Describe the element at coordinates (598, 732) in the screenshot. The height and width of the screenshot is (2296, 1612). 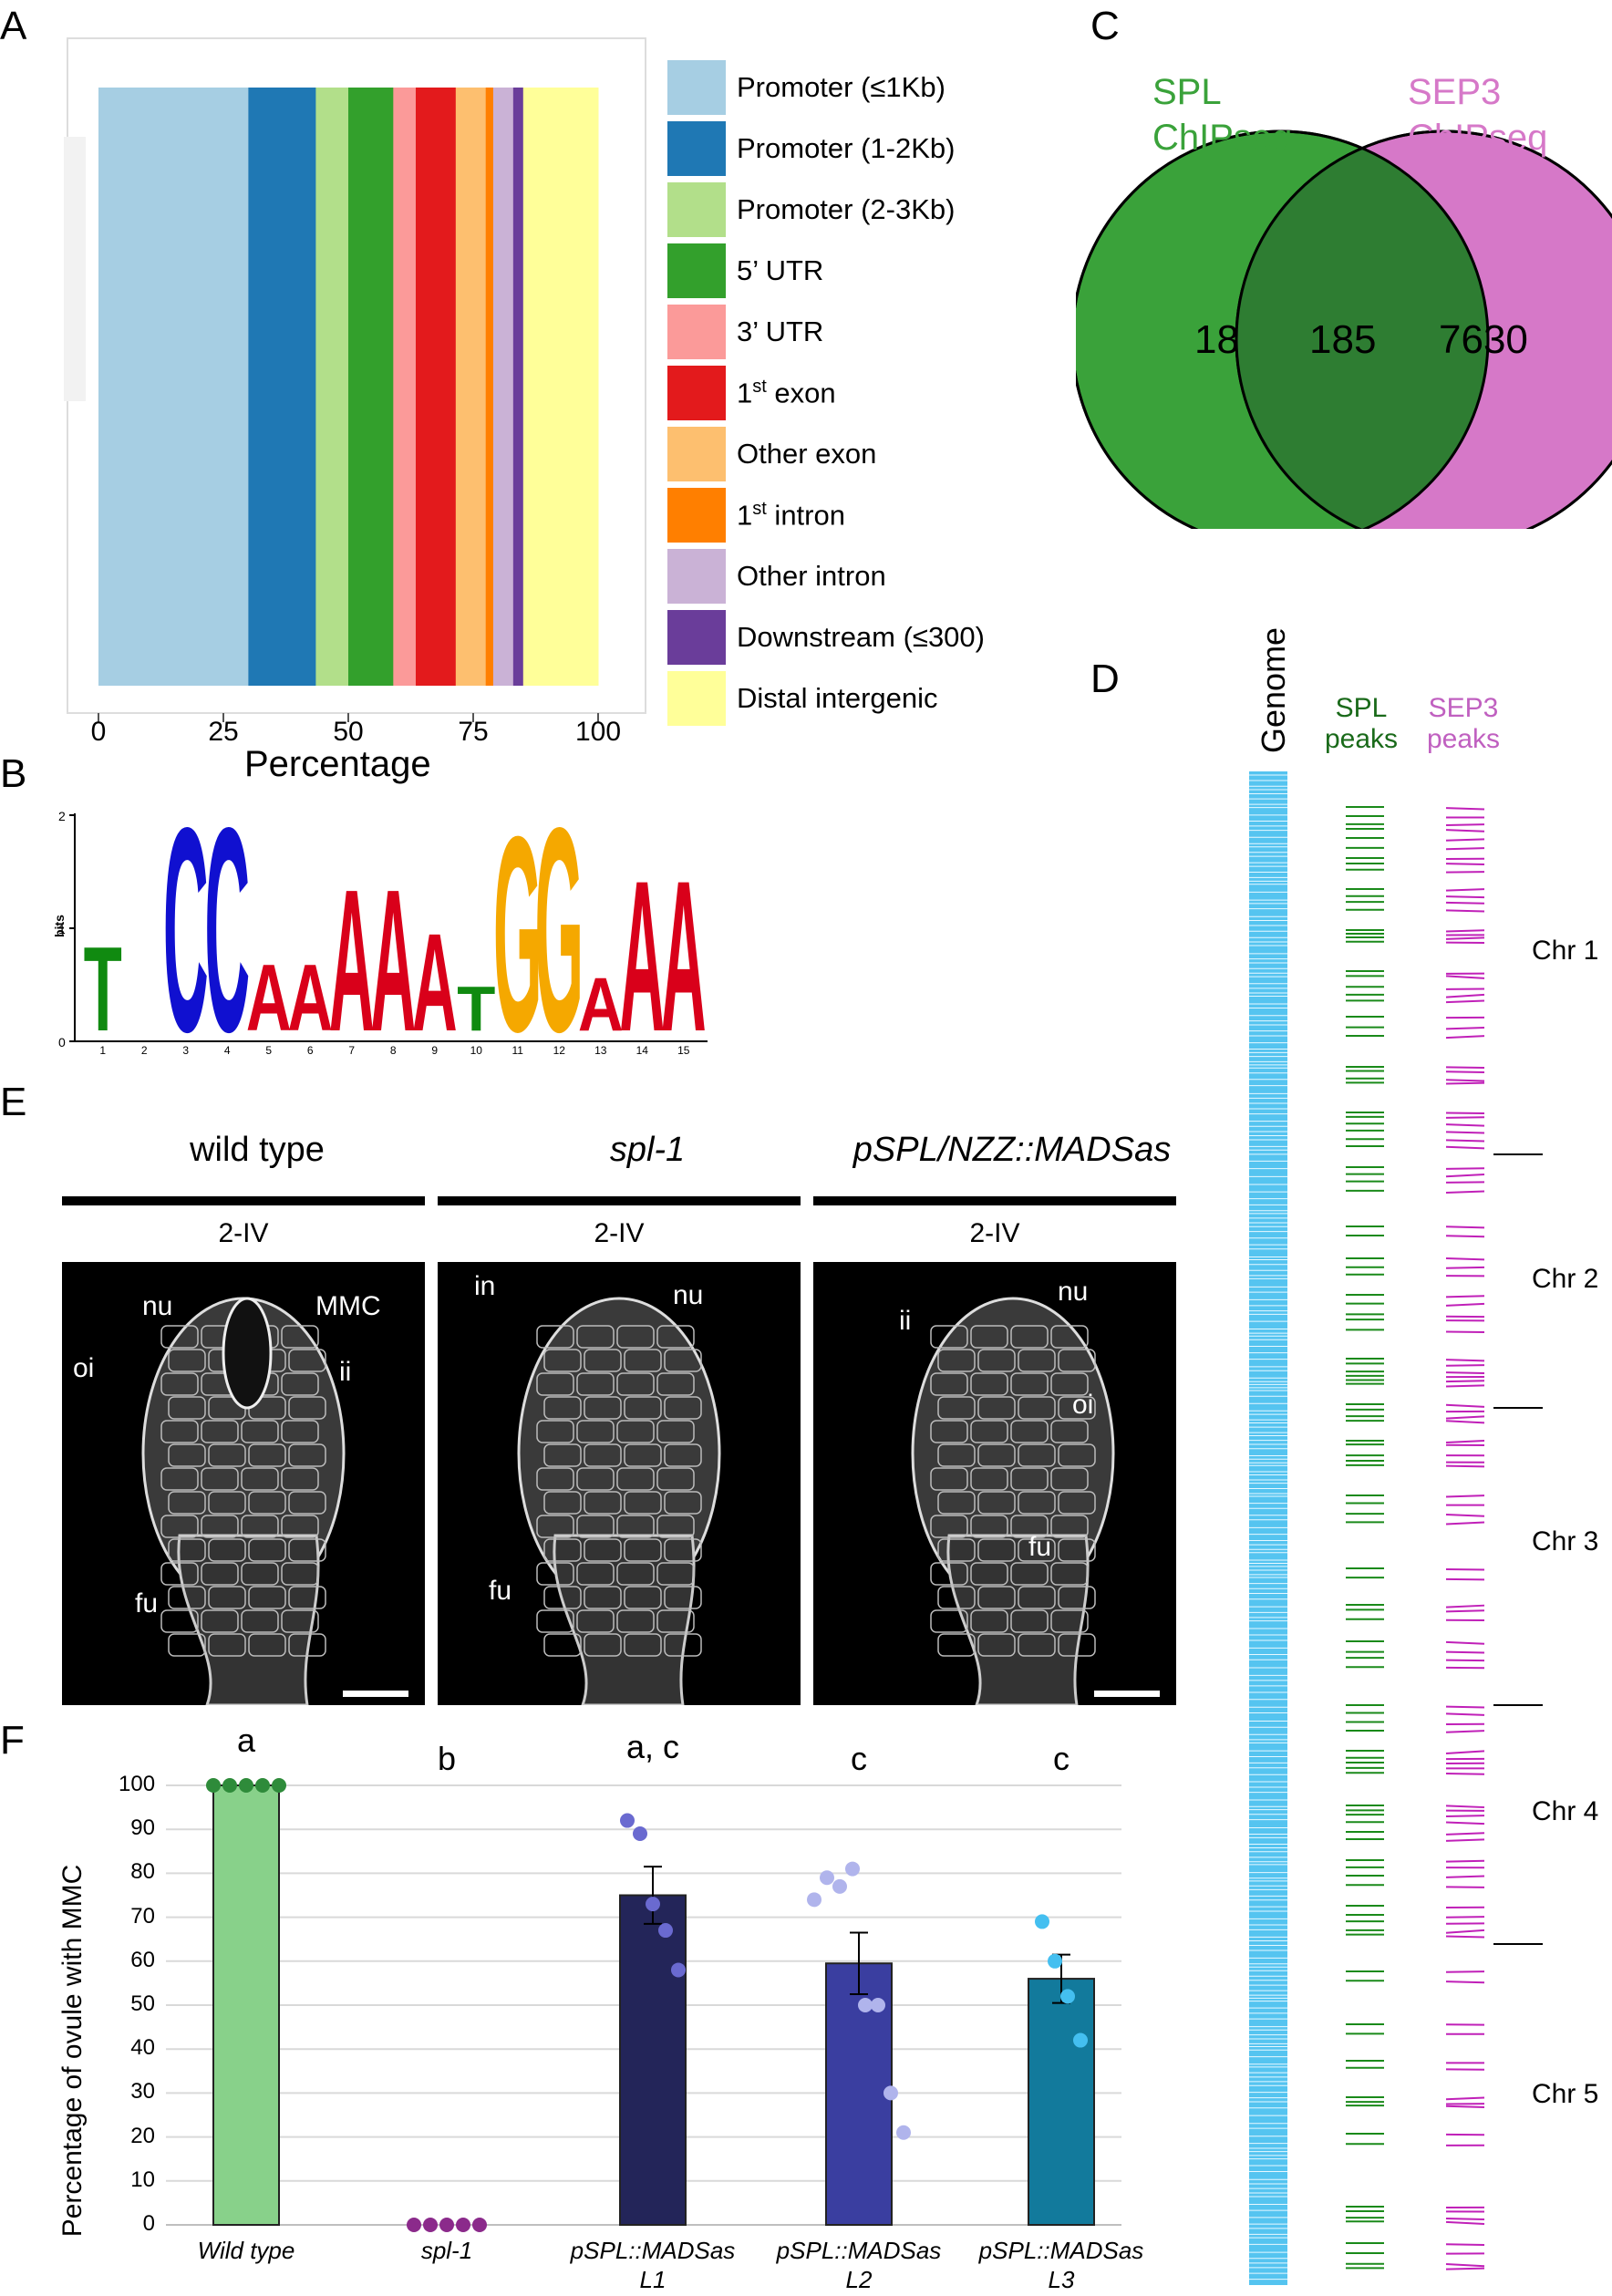
I see `x-tick-label: 100` at that location.